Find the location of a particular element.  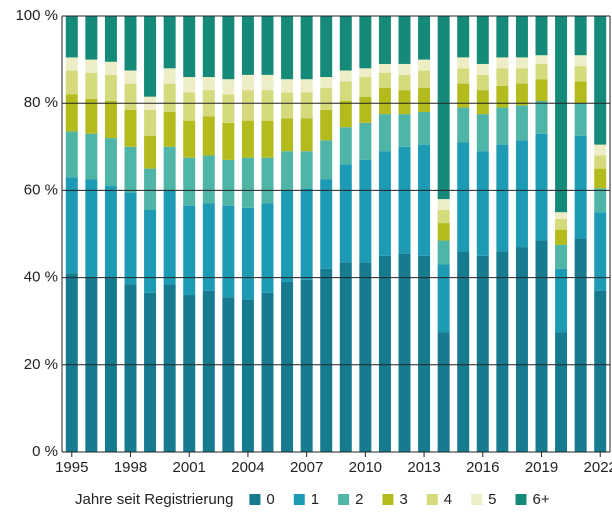

x-tick-label: 2010 is located at coordinates (365, 467).